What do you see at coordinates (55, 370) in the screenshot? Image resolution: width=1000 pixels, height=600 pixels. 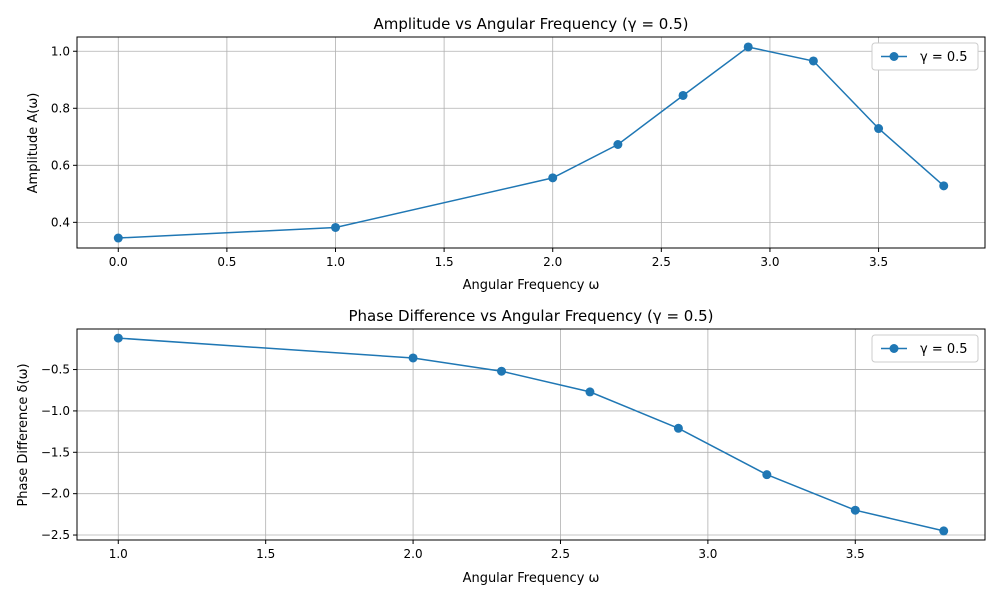 I see `y-tick-label: −0.5` at bounding box center [55, 370].